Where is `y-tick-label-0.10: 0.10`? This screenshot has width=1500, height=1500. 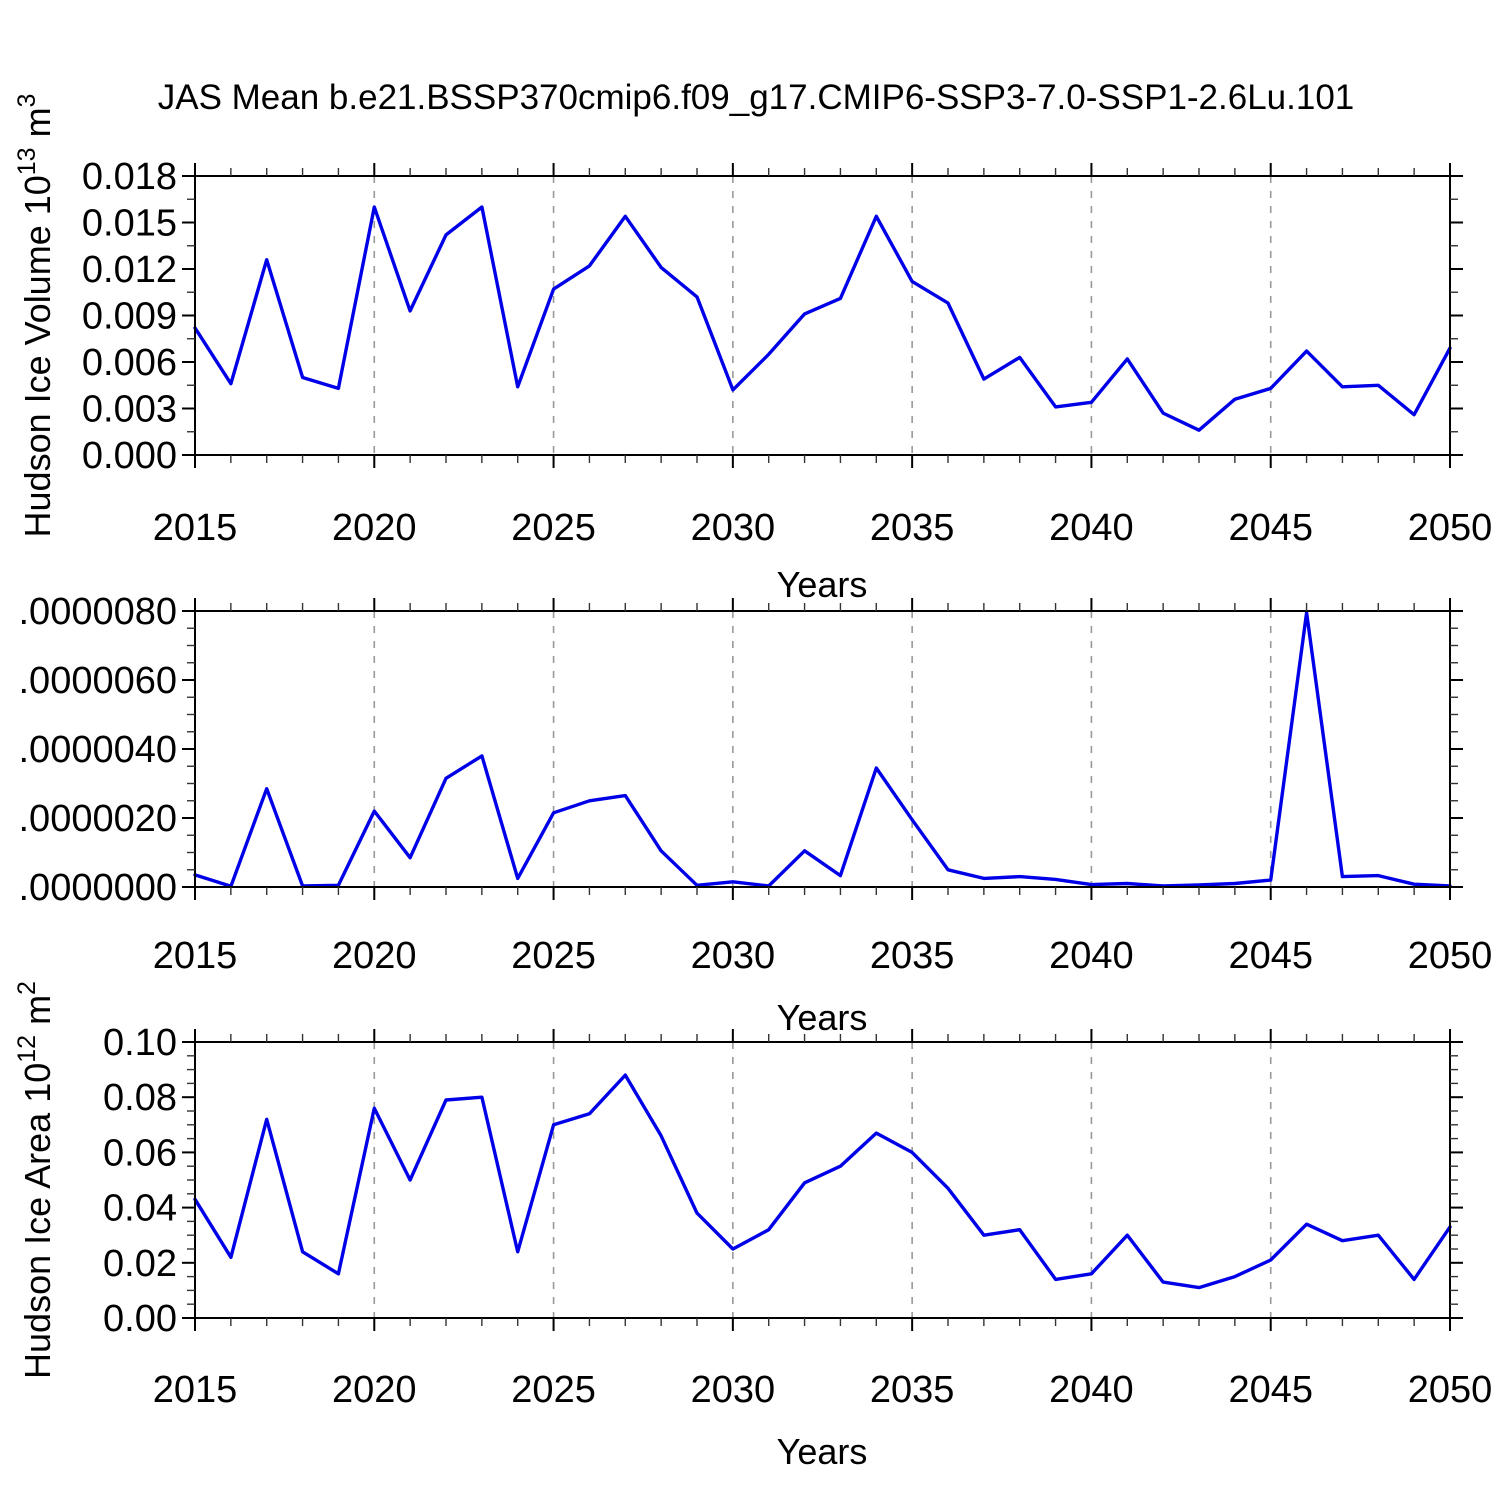
y-tick-label-0.10: 0.10 is located at coordinates (140, 1043).